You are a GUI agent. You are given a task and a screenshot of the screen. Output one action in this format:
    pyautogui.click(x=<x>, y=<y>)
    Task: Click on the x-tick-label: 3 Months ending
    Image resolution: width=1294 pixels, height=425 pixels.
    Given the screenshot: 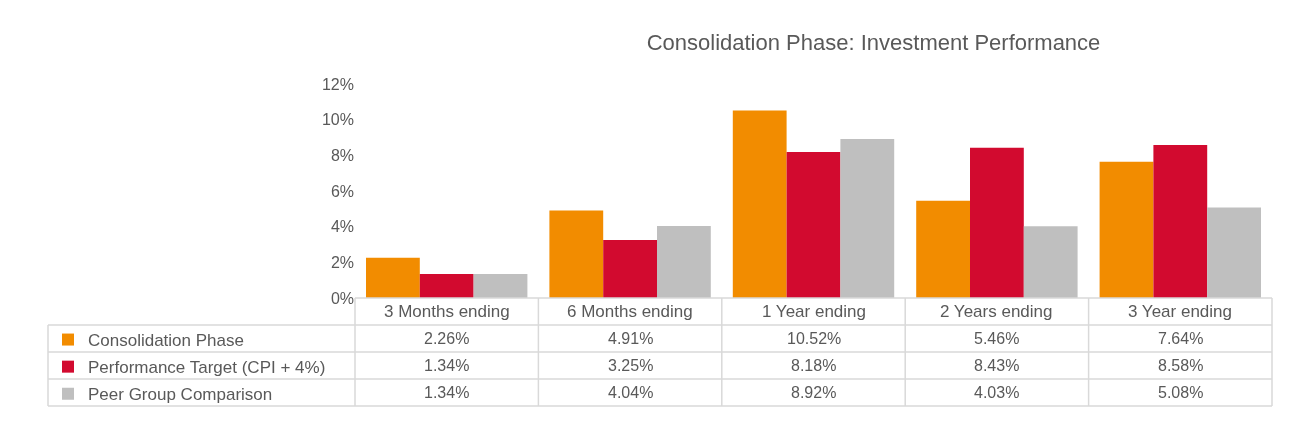 What is the action you would take?
    pyautogui.click(x=447, y=311)
    